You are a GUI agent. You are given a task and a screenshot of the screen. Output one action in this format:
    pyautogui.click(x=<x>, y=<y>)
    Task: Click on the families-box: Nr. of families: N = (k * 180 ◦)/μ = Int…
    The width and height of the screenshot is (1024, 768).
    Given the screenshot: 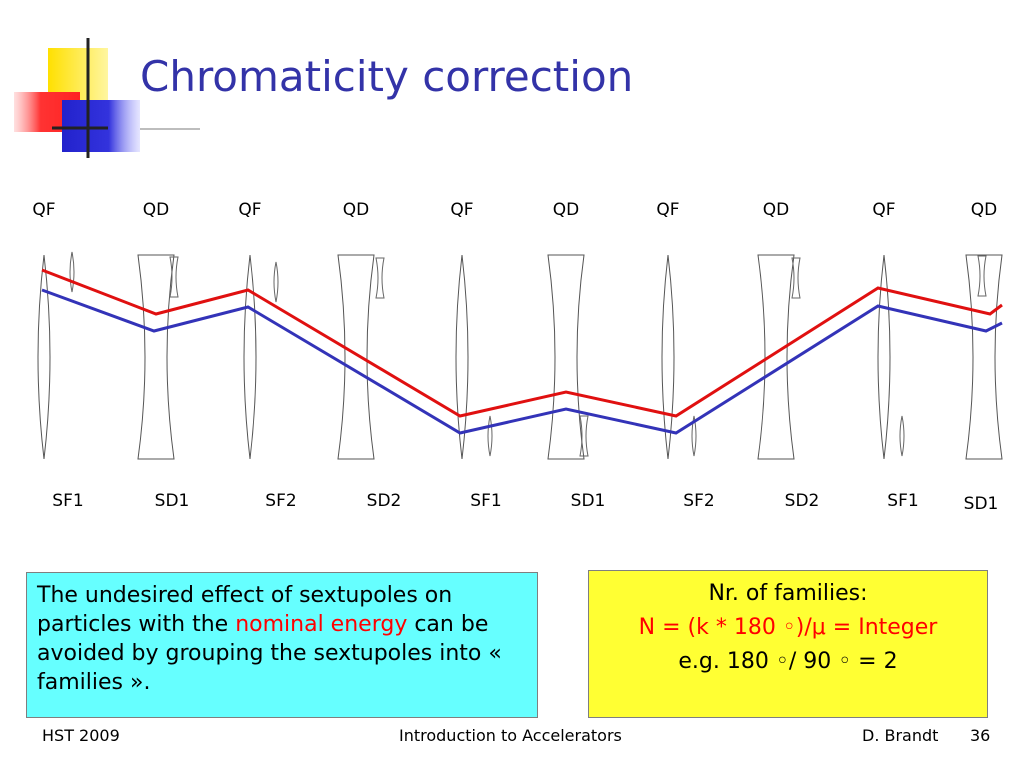 What is the action you would take?
    pyautogui.click(x=788, y=644)
    